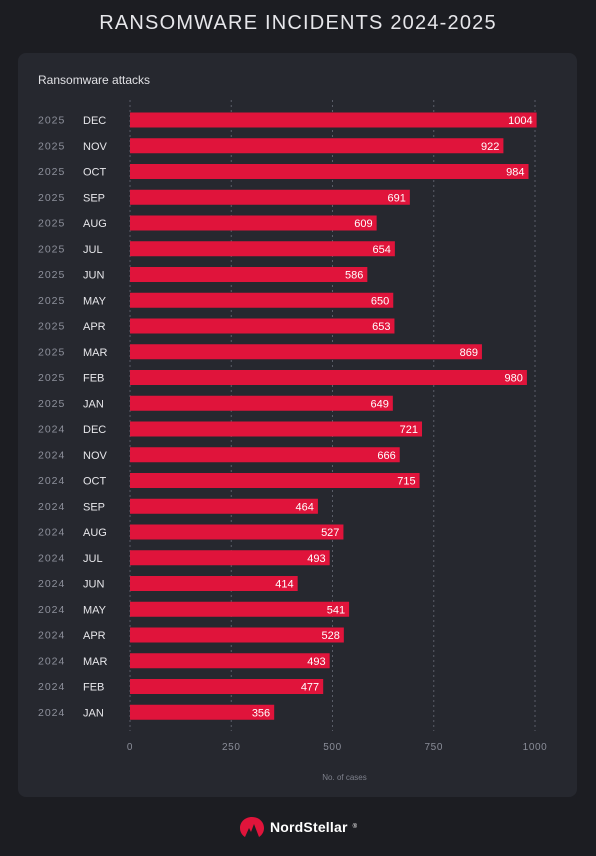 The image size is (596, 856). What do you see at coordinates (316, 662) in the screenshot?
I see `bar-value-label: 493` at bounding box center [316, 662].